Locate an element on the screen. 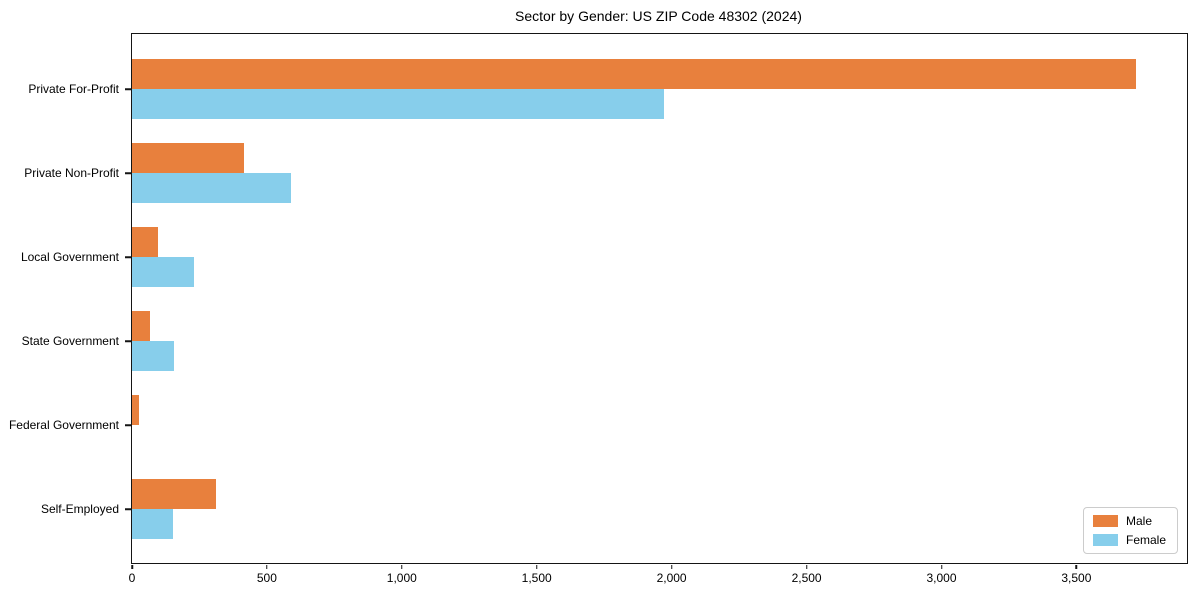 The width and height of the screenshot is (1200, 600). x-tick-label: 500 is located at coordinates (266, 578).